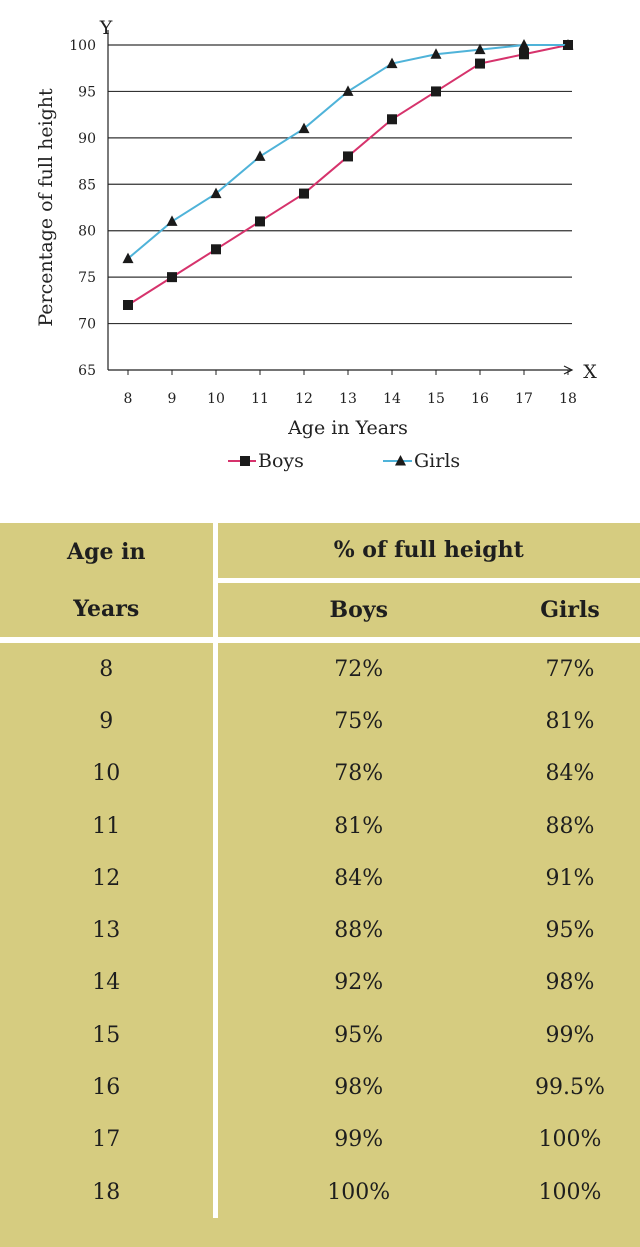 This screenshot has width=640, height=1247. What do you see at coordinates (87, 325) in the screenshot?
I see `y-tick-label: 70` at bounding box center [87, 325].